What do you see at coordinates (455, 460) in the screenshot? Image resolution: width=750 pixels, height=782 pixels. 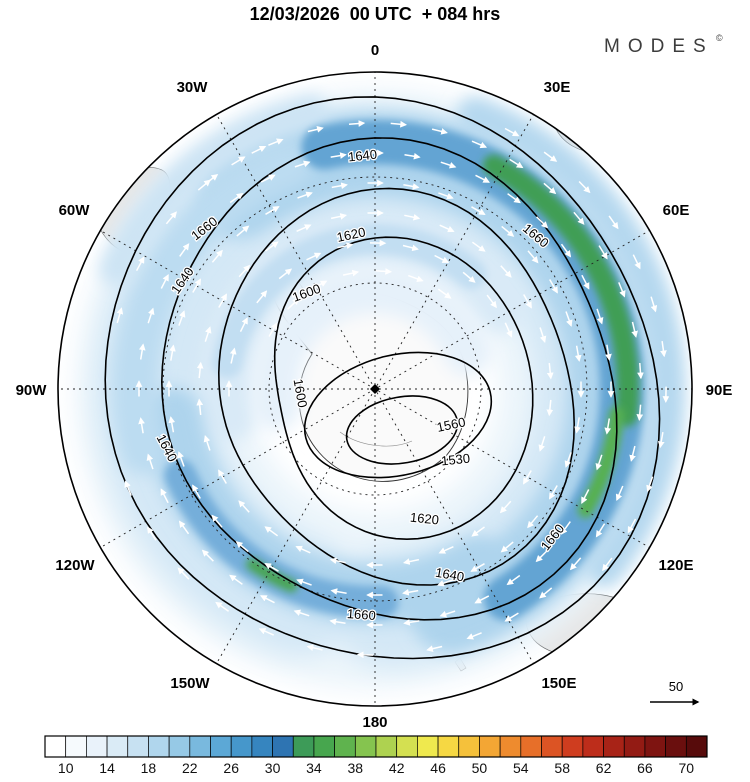 I see `contour-label: 1530` at bounding box center [455, 460].